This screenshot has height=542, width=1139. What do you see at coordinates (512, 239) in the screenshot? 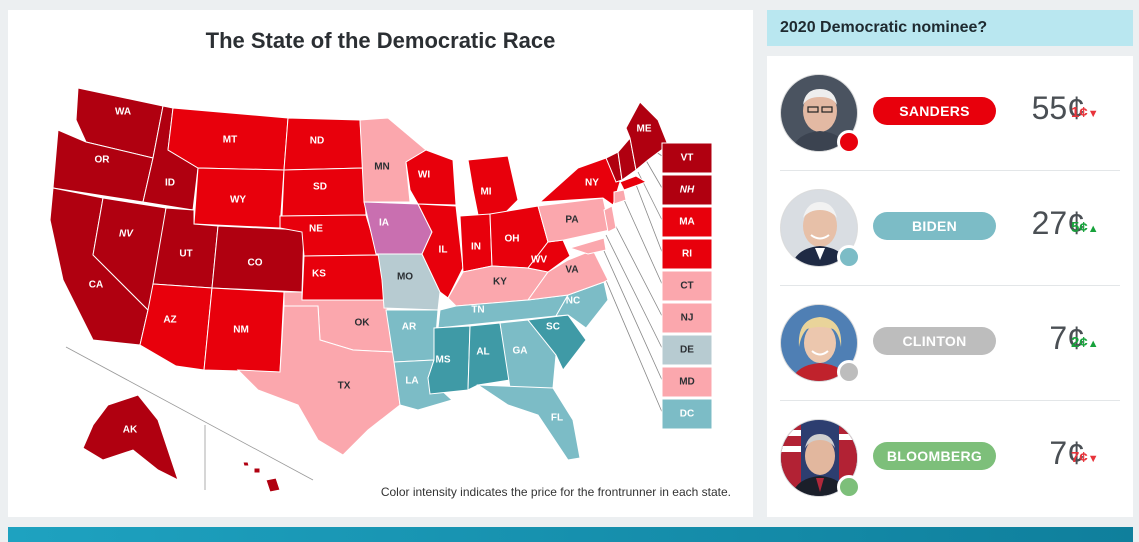
I see `label-OH: OH` at bounding box center [512, 239].